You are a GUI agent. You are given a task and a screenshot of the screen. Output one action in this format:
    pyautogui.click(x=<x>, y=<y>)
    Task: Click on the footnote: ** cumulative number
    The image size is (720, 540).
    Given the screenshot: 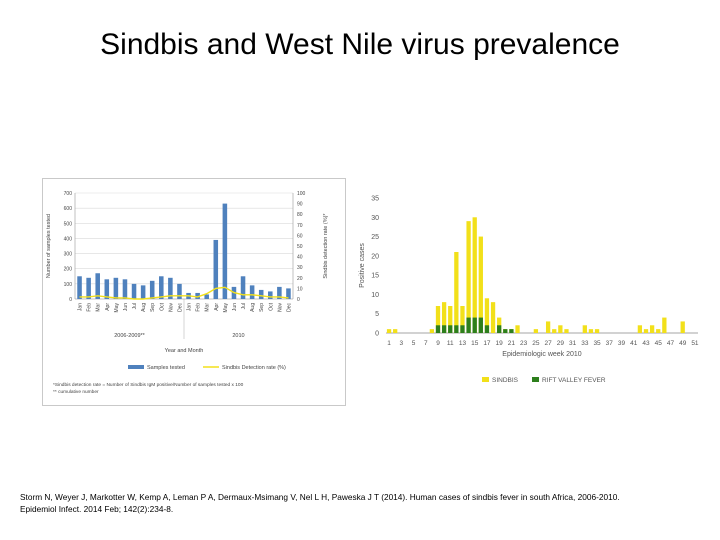 What is the action you would take?
    pyautogui.click(x=76, y=392)
    